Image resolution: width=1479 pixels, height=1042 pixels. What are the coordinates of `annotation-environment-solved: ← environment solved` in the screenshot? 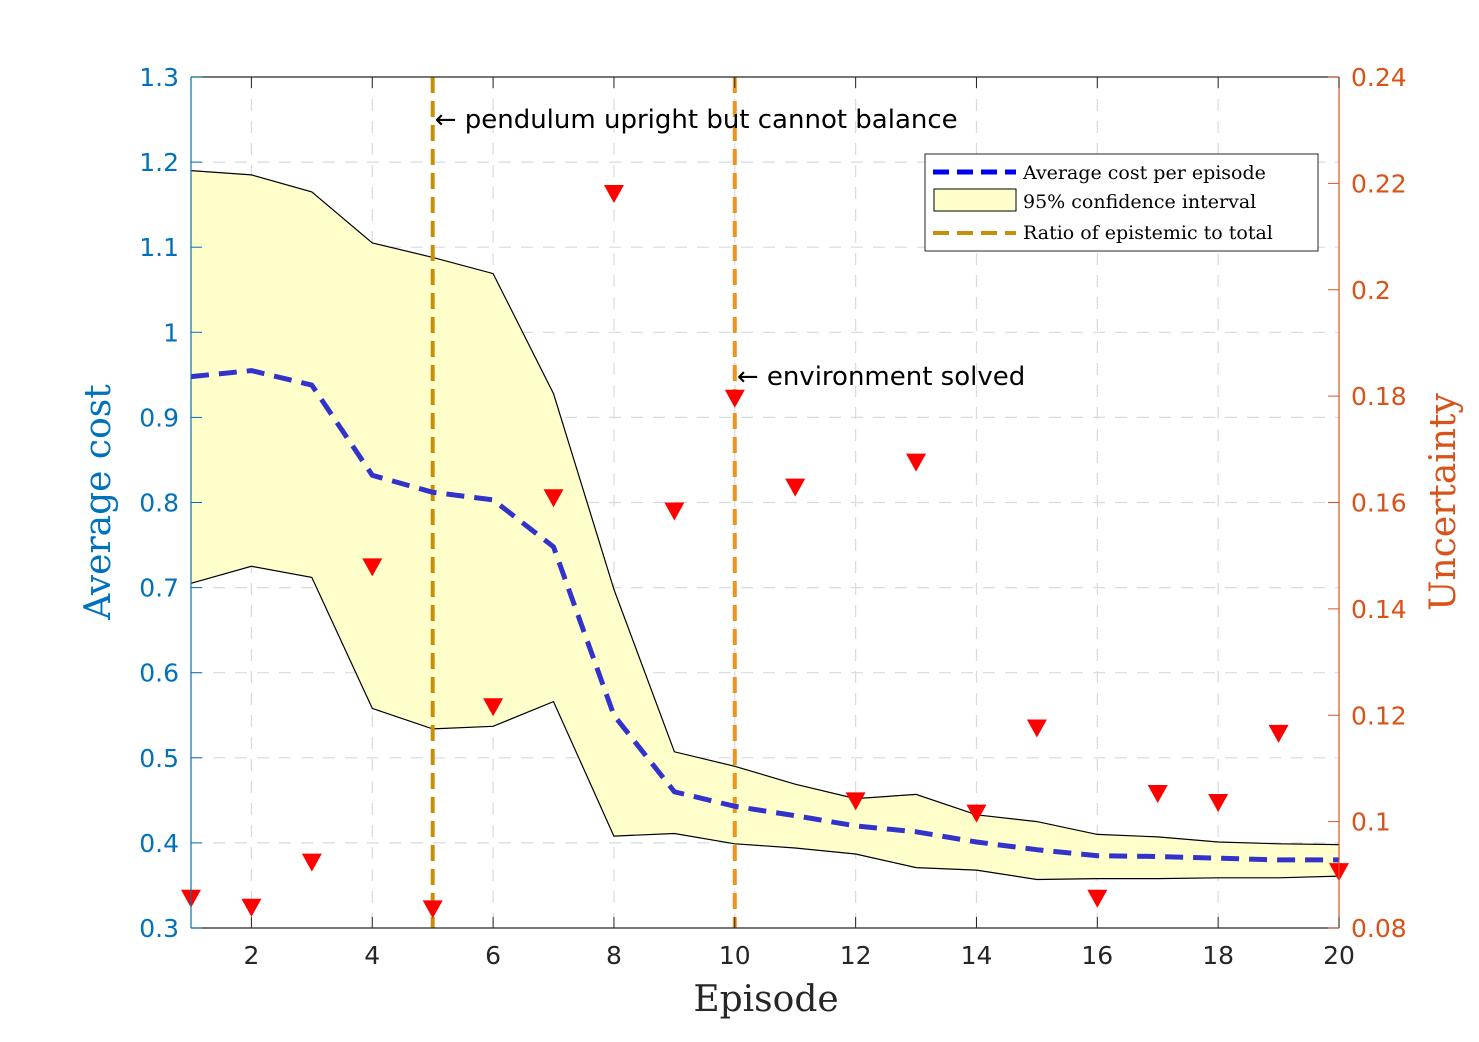 It's located at (881, 377).